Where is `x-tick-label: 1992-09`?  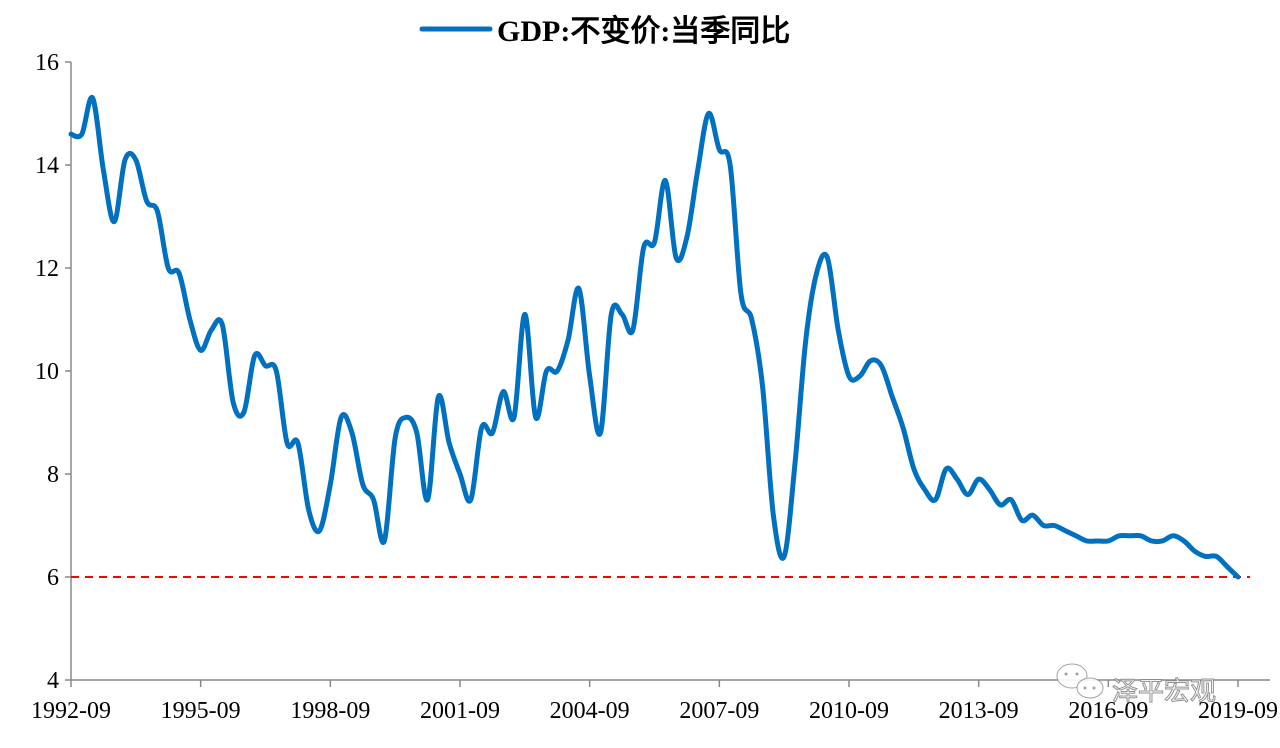 x-tick-label: 1992-09 is located at coordinates (71, 711).